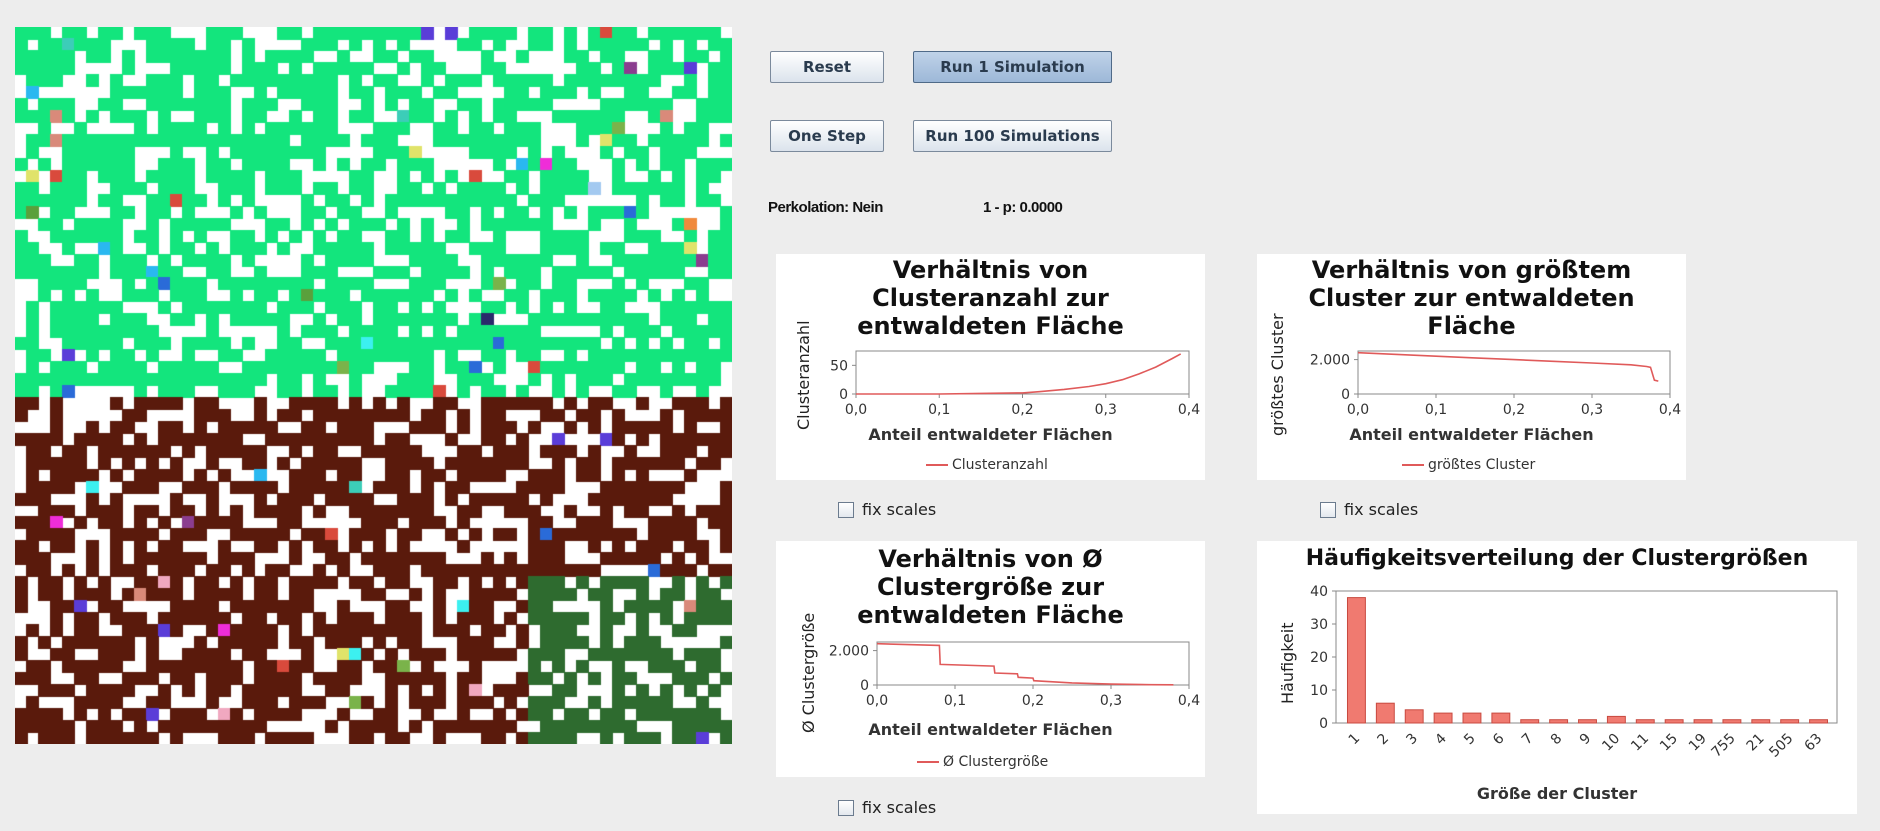 The width and height of the screenshot is (1880, 831). Describe the element at coordinates (1319, 658) in the screenshot. I see `y-tick-label: 20` at that location.